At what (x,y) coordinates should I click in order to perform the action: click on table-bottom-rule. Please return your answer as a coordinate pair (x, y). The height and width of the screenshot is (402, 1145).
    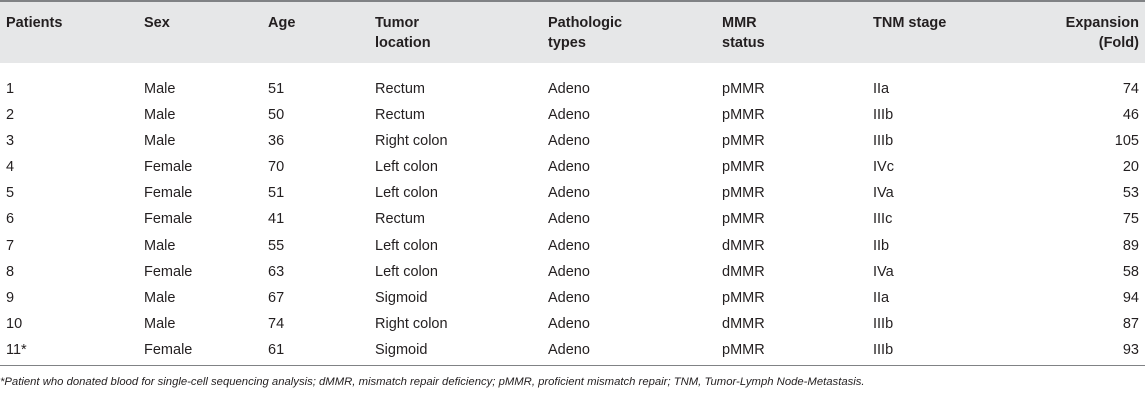
    Looking at the image, I should click on (572, 365).